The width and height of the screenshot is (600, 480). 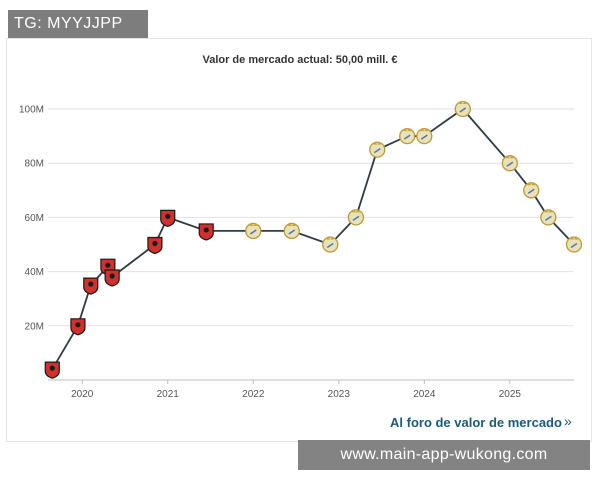 I want to click on y-tick-label: 40M, so click(x=34, y=272).